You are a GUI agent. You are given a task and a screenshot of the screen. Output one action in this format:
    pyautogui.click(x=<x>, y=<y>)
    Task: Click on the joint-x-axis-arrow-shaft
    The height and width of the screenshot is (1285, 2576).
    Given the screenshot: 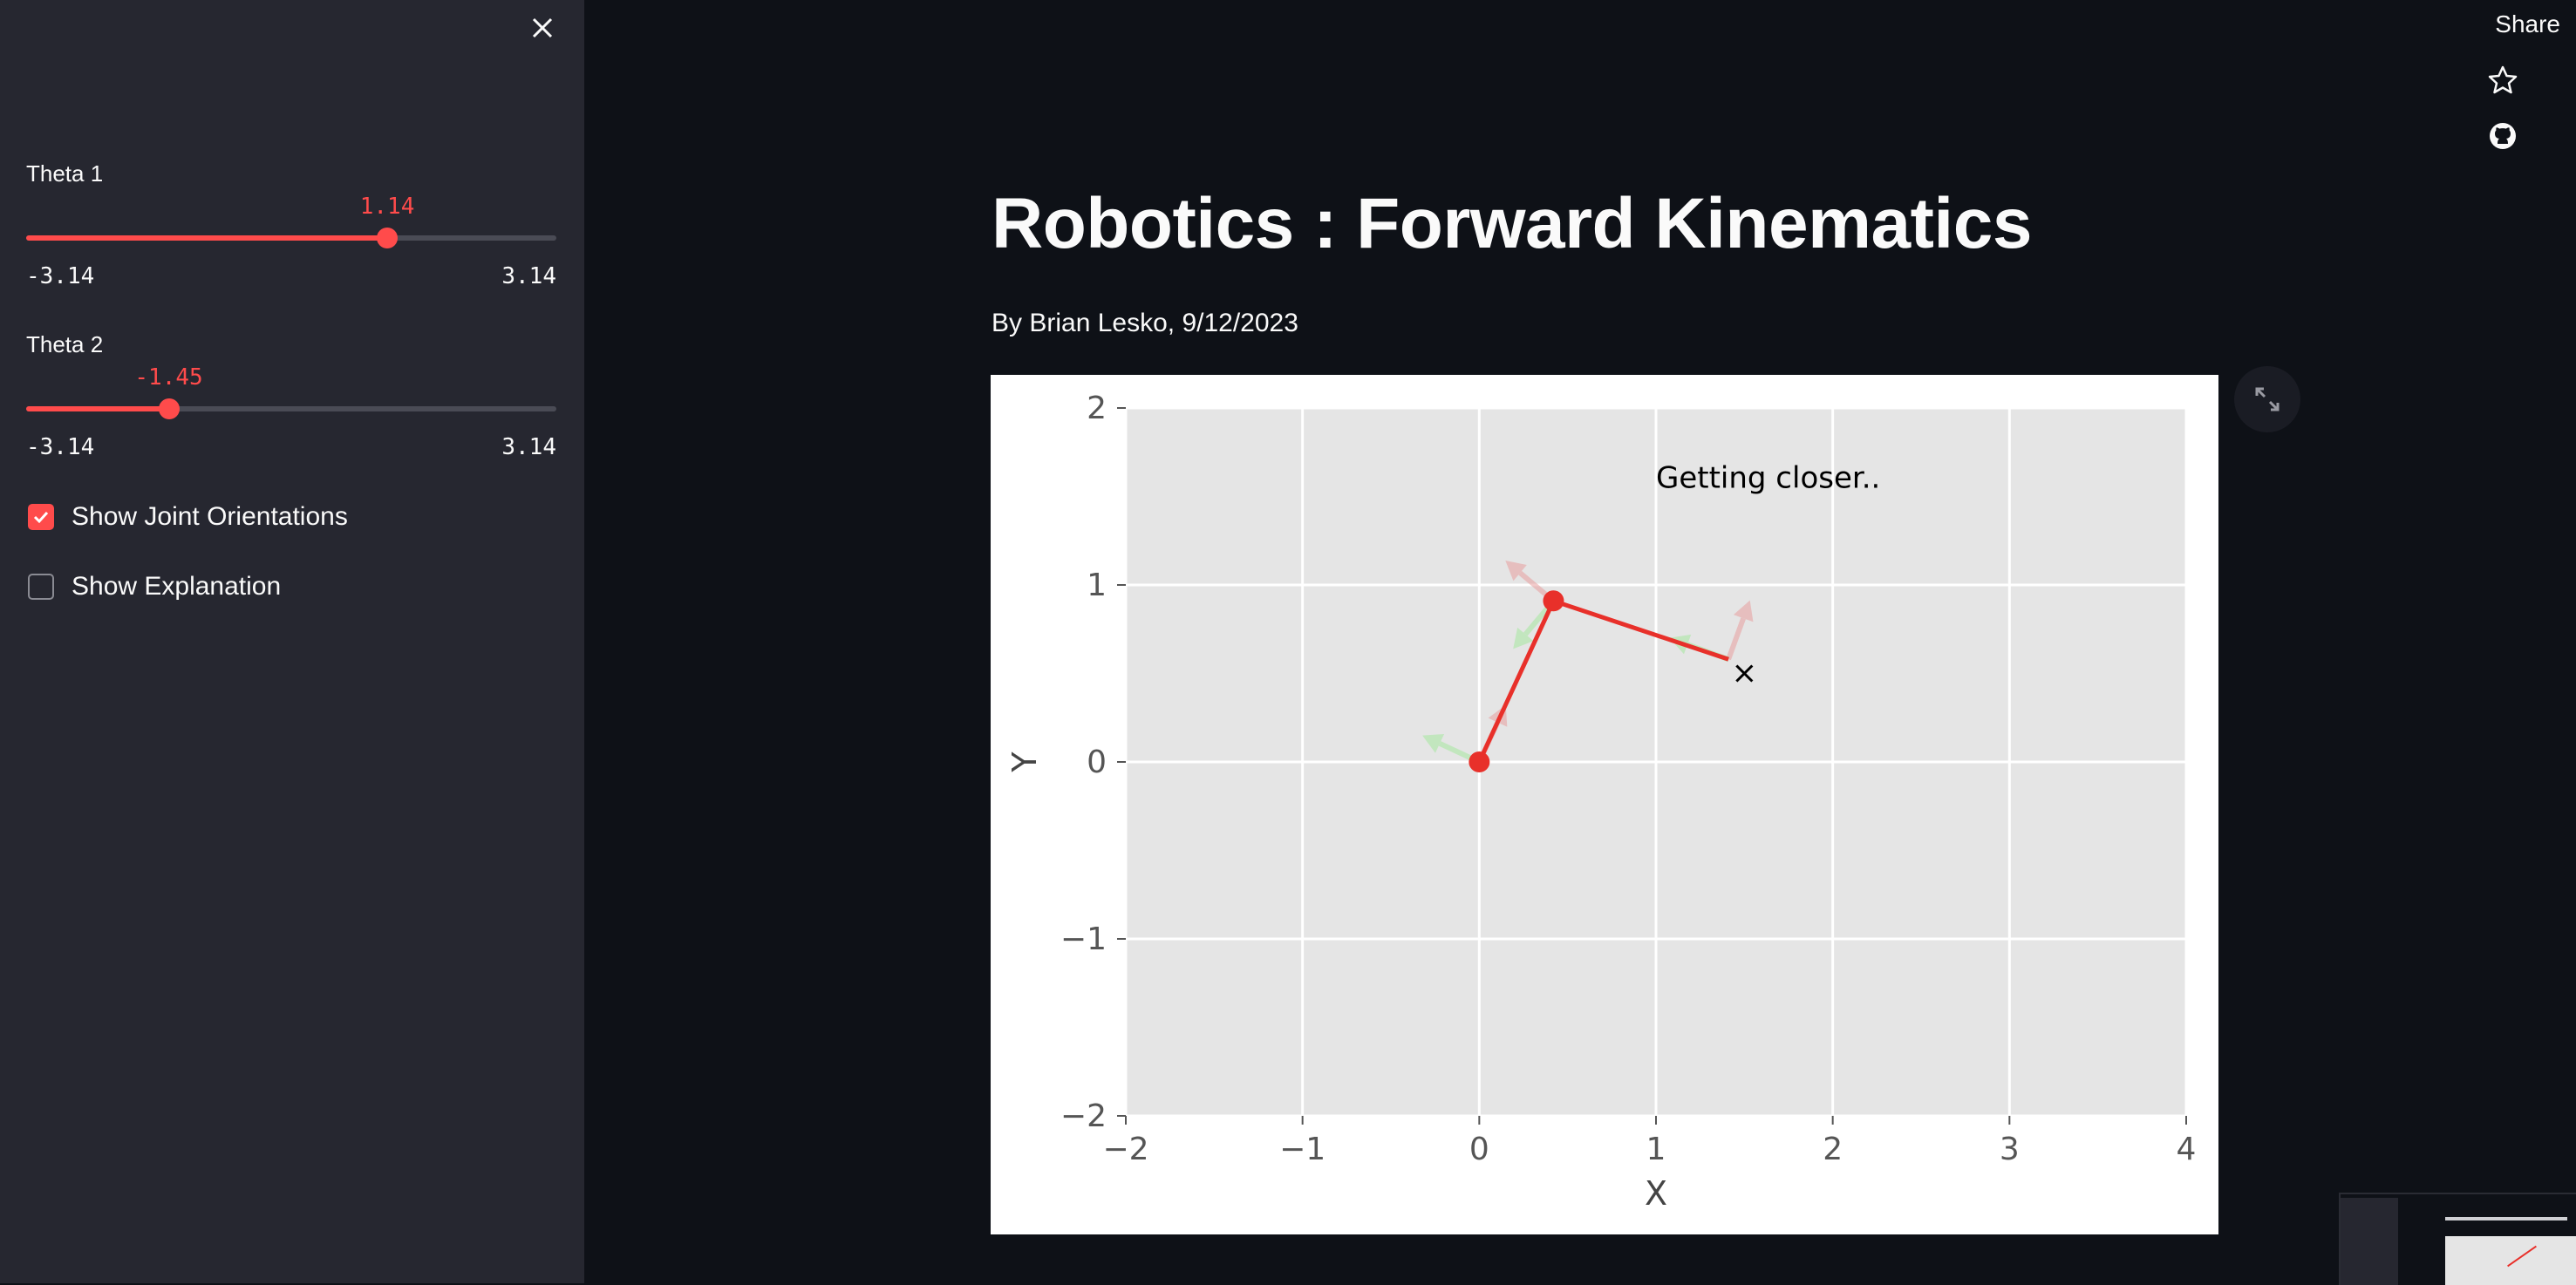 What is the action you would take?
    pyautogui.click(x=1737, y=639)
    